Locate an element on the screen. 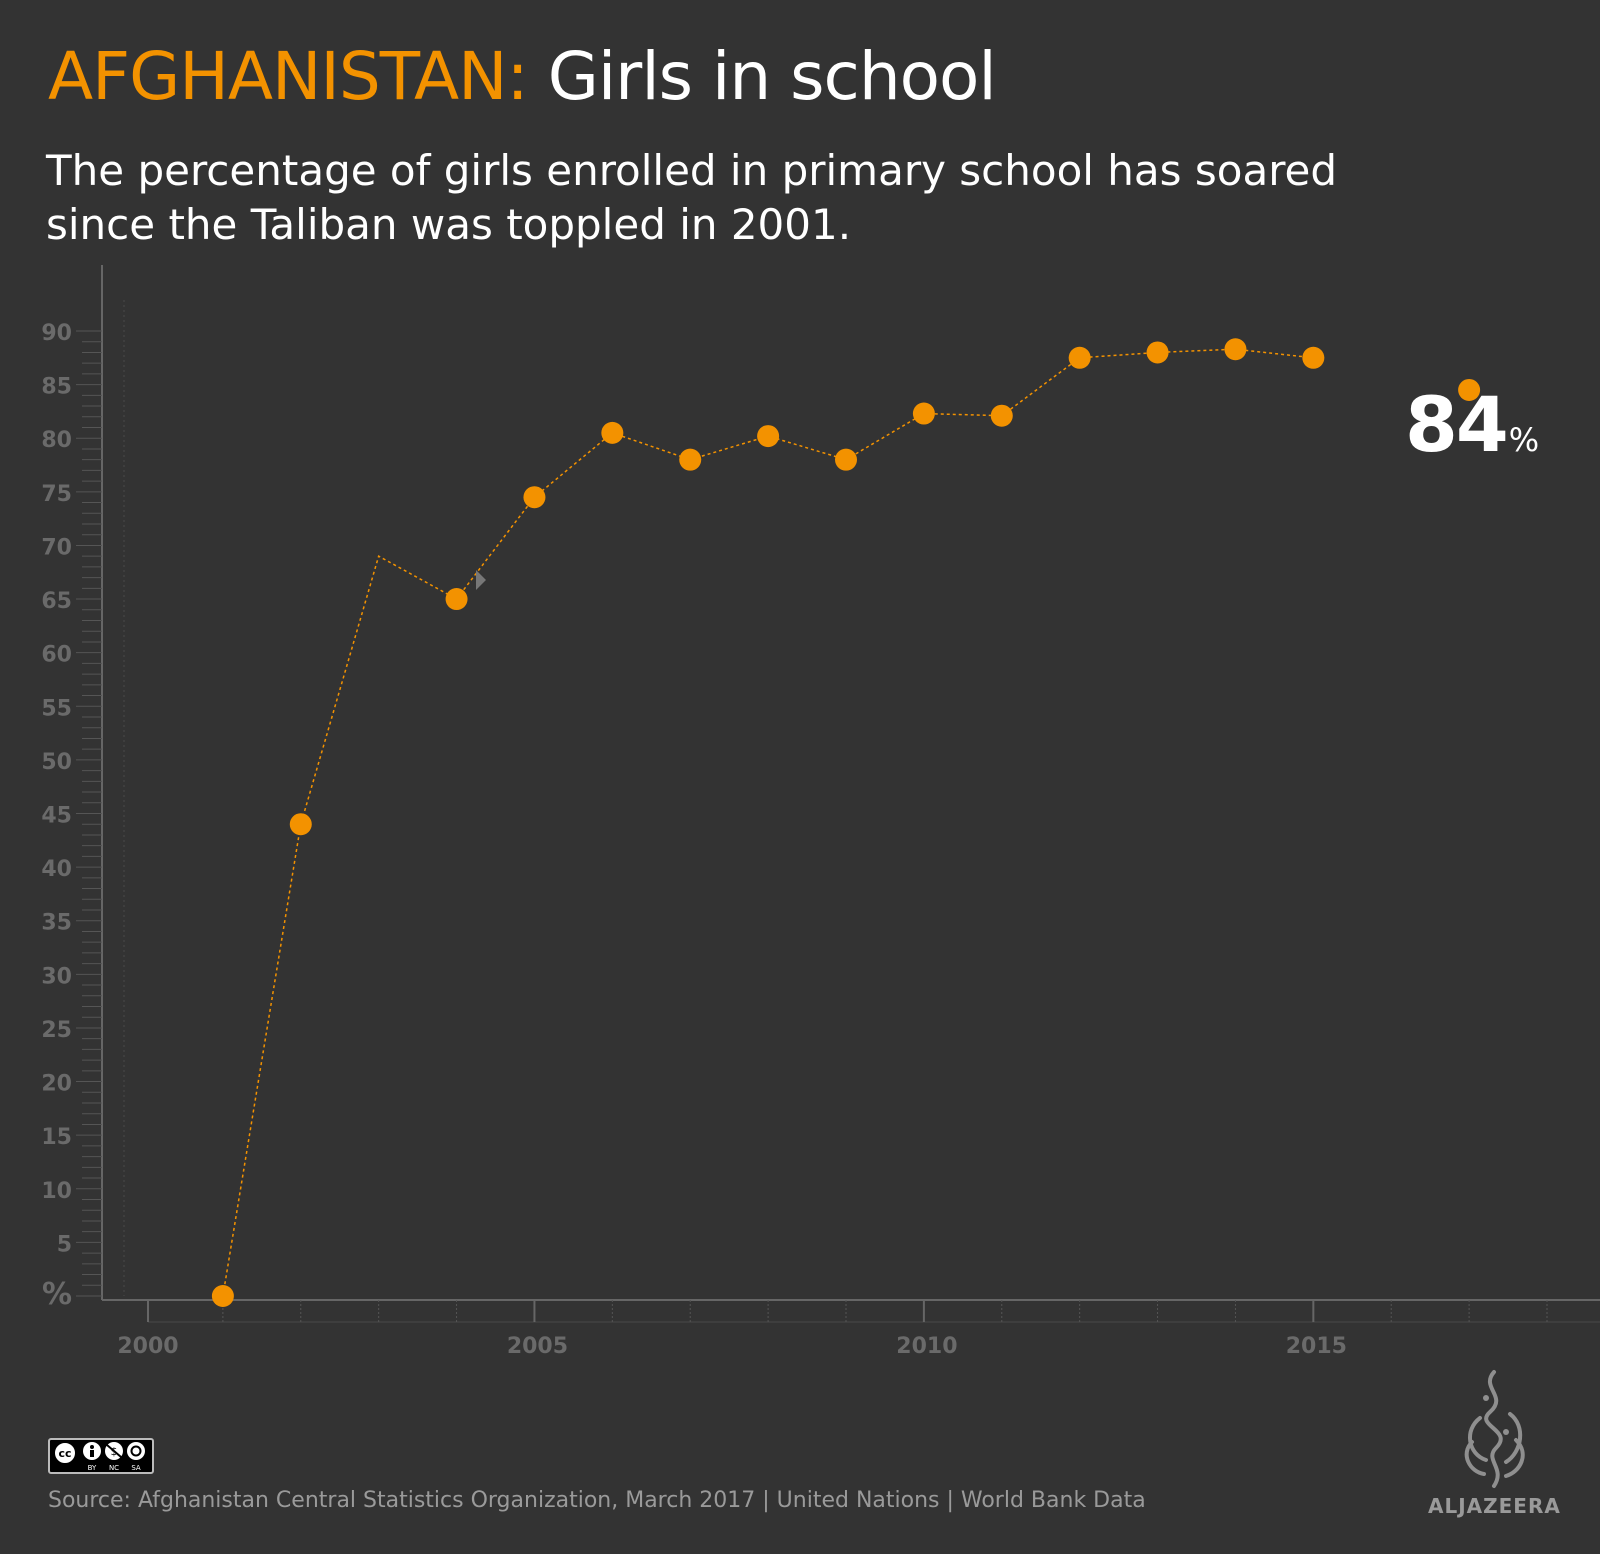 The height and width of the screenshot is (1554, 1600). y-tick-label: 65 is located at coordinates (56, 601).